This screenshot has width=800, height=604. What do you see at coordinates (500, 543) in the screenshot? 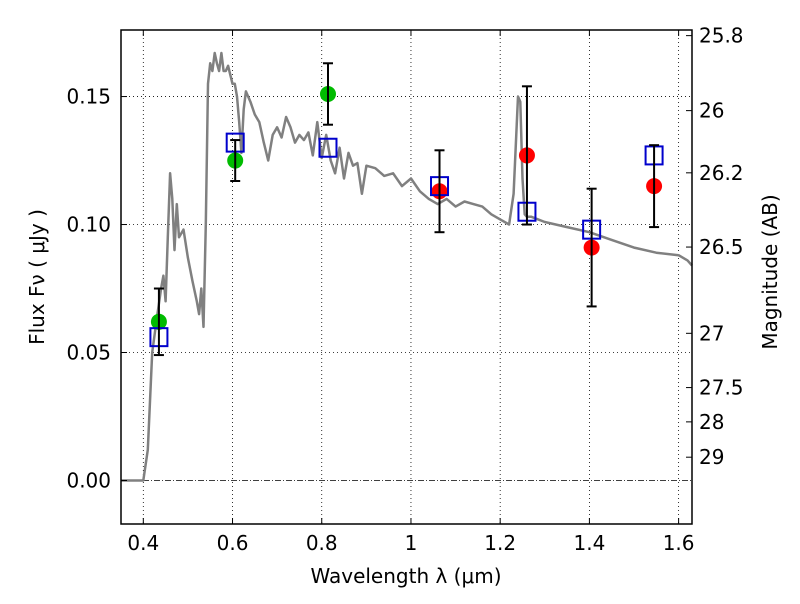
I see `x-tick-label: 1.2` at bounding box center [500, 543].